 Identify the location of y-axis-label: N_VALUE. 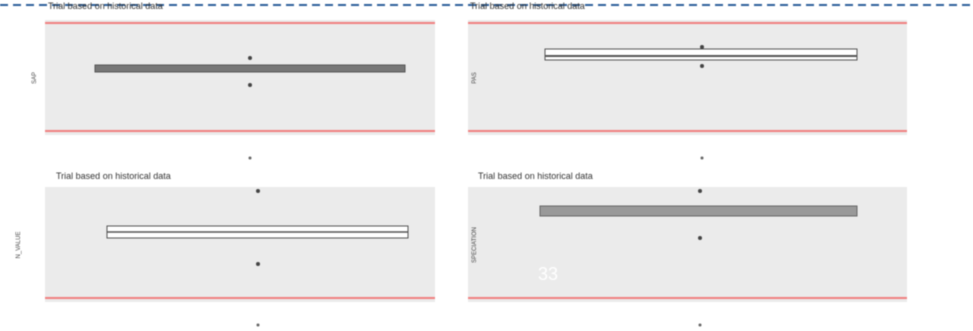
(19, 245).